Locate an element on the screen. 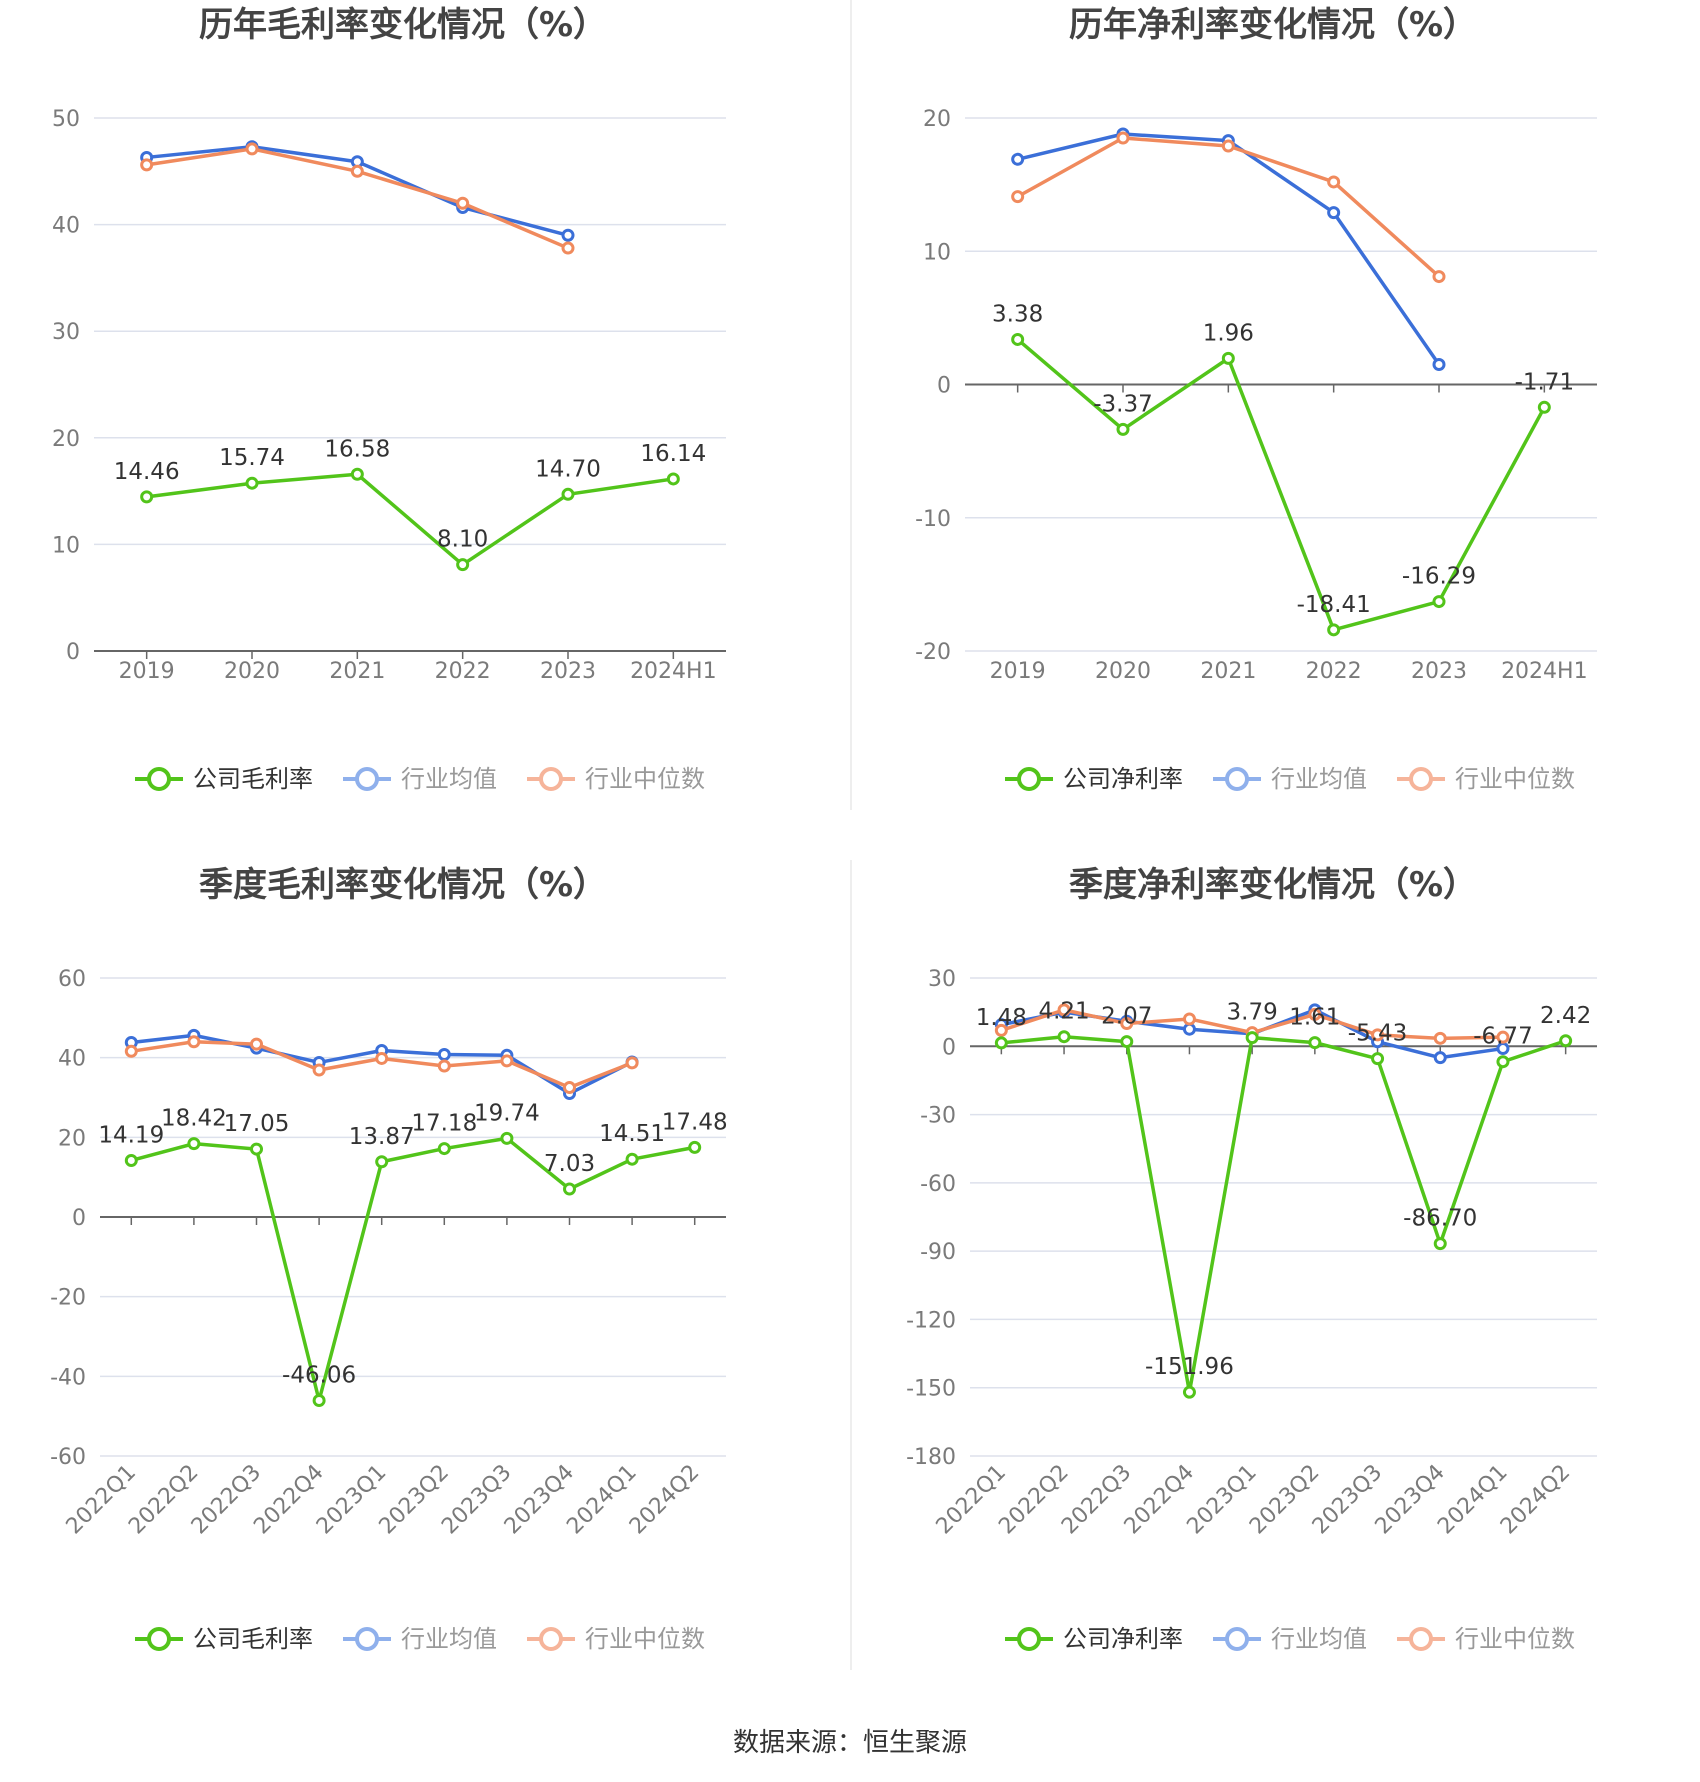 This screenshot has width=1700, height=1782. y-tick-label: 10 is located at coordinates (937, 252).